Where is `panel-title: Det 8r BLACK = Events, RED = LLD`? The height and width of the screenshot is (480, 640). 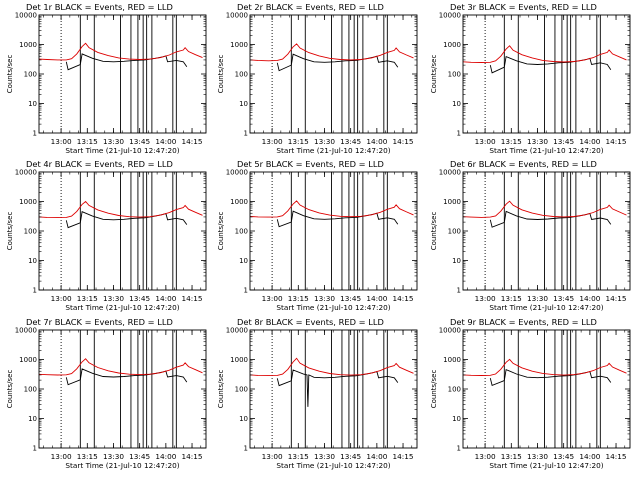 panel-title: Det 8r BLACK = Events, RED = LLD is located at coordinates (310, 322).